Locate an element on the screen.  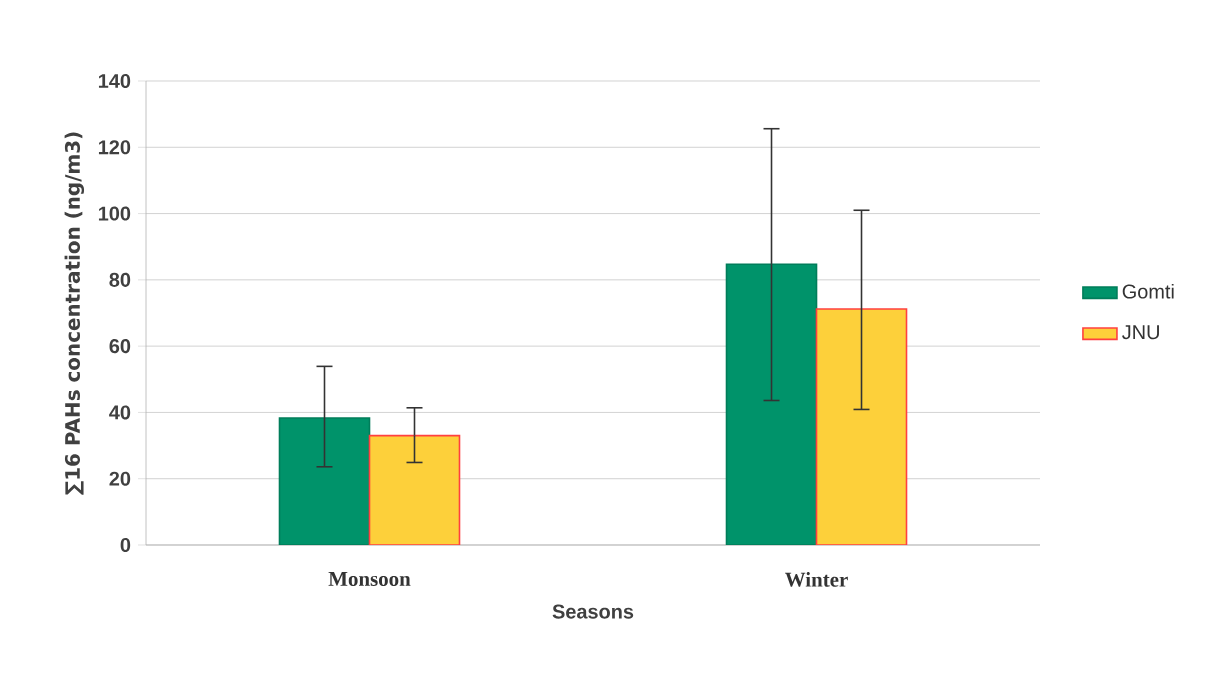
y-tick-label: 80 is located at coordinates (120, 279).